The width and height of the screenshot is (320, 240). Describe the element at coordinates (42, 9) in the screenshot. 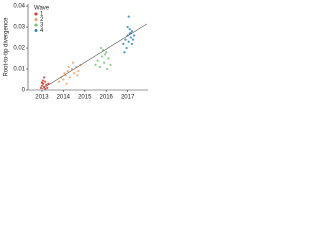

I see `legend-title: Wave` at that location.